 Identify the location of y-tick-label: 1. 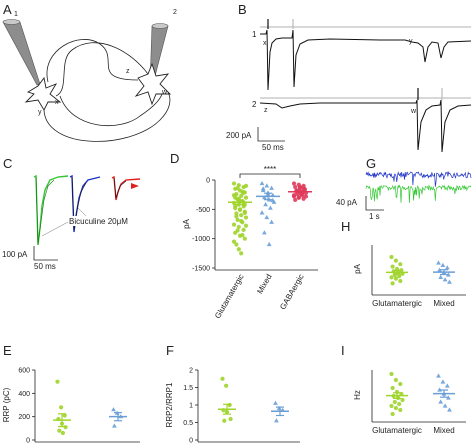
(191, 406).